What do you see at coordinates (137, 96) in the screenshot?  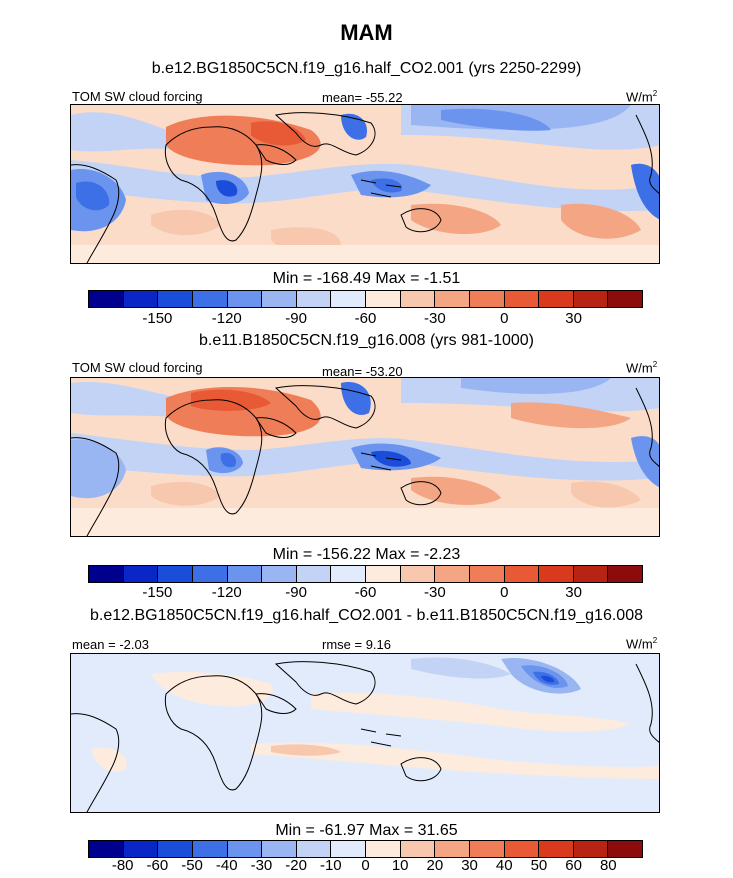 I see `panel1-variable-label: TOM SW cloud forcing` at bounding box center [137, 96].